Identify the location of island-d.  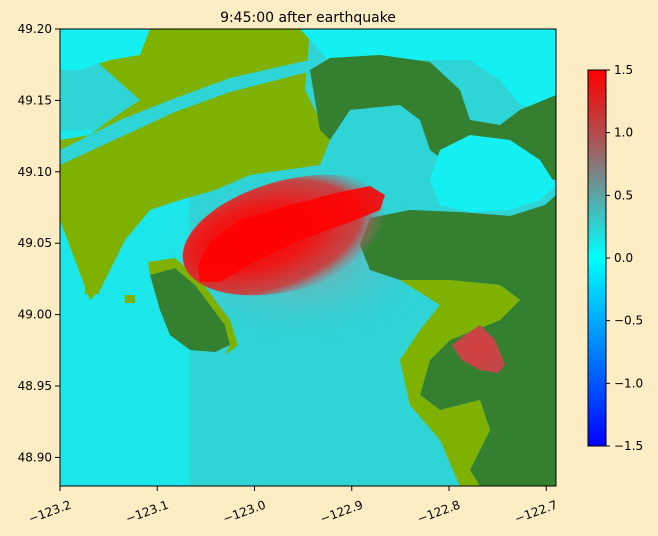
(75, 175).